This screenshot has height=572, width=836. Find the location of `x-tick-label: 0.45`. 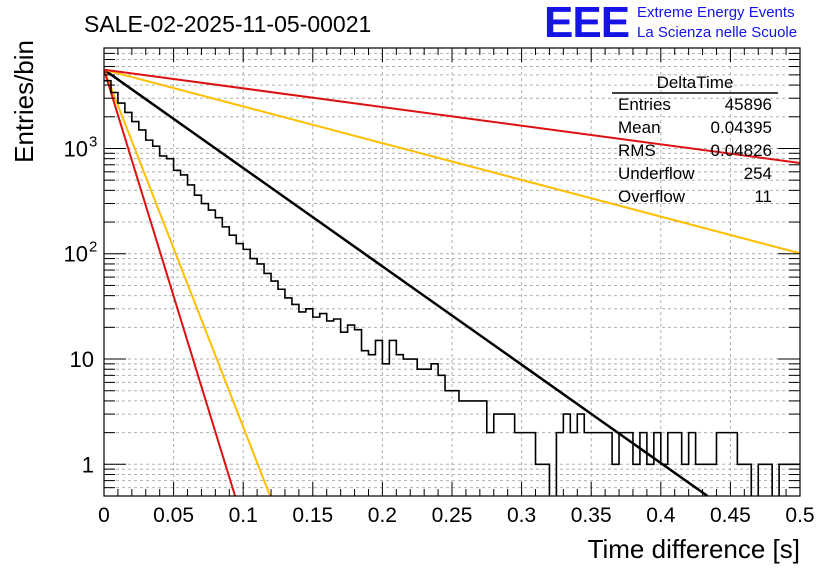

x-tick-label: 0.45 is located at coordinates (730, 515).